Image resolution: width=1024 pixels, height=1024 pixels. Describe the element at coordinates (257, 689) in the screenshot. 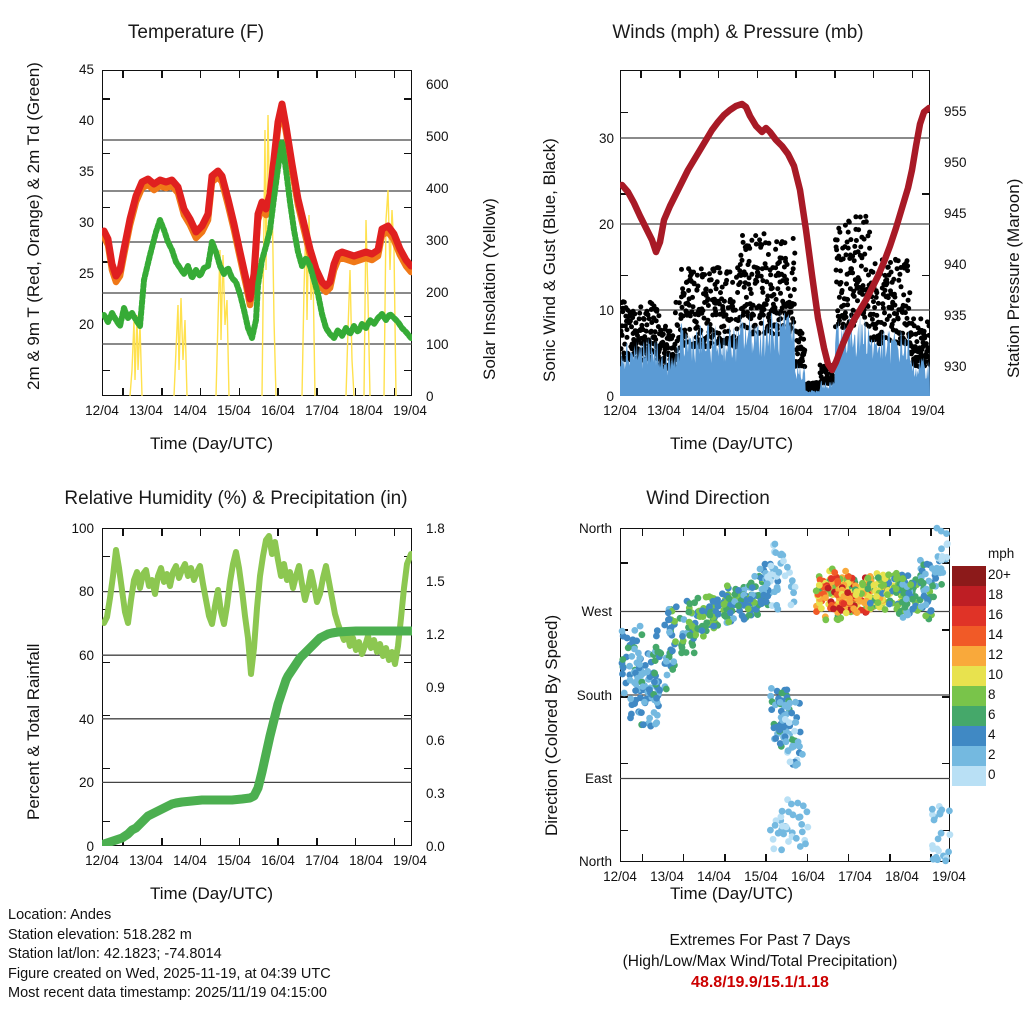

I see `panel-humidity-plot` at that location.